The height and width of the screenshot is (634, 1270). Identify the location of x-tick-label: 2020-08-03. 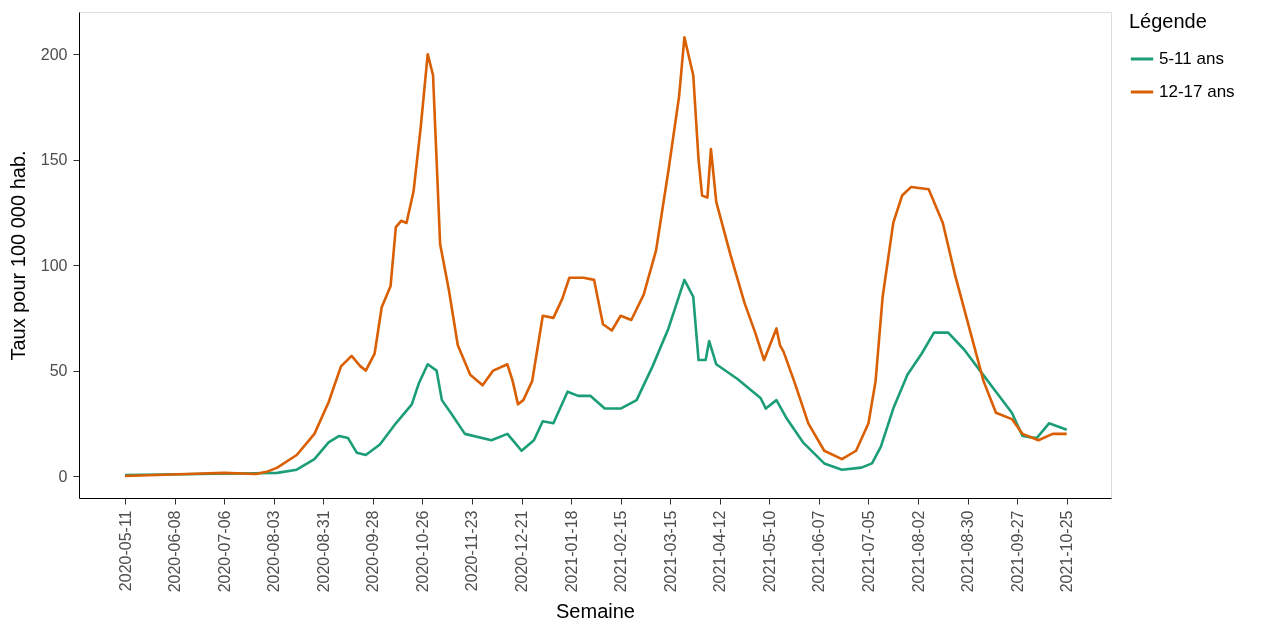
(274, 551).